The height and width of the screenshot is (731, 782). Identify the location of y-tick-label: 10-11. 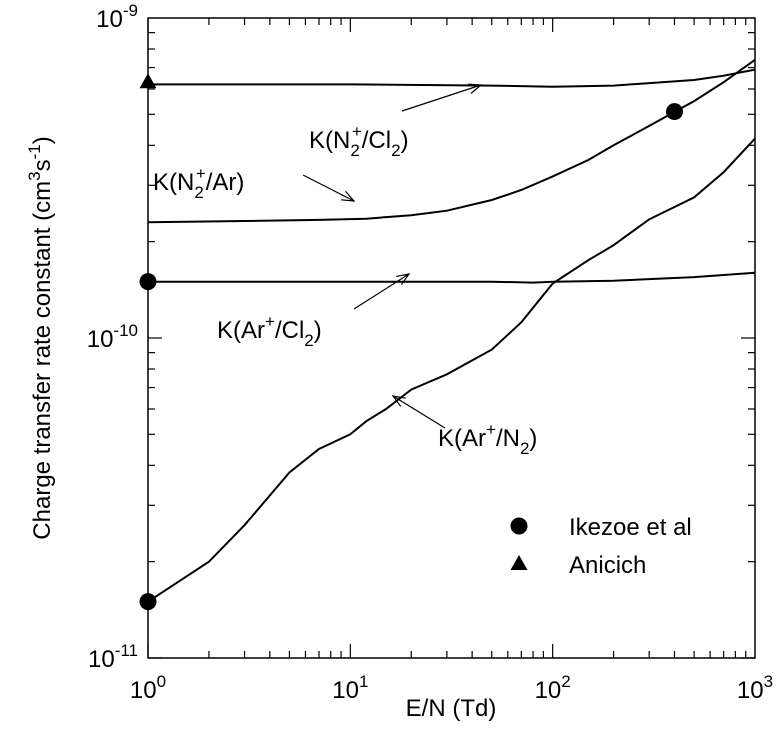
(113, 657).